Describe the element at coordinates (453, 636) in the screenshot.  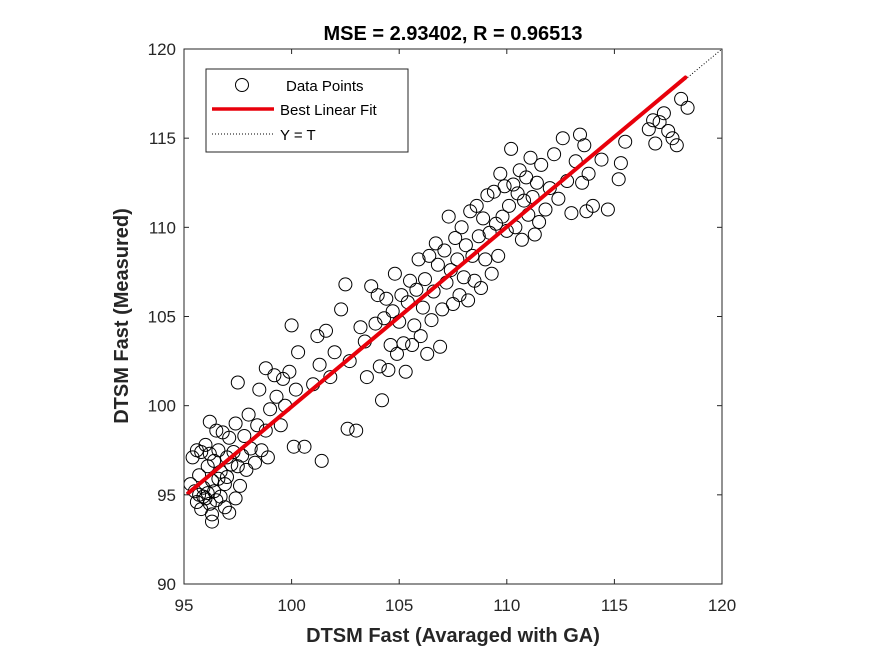
I see `x-axis-title: DTSM Fast (Avaraged with GA)` at that location.